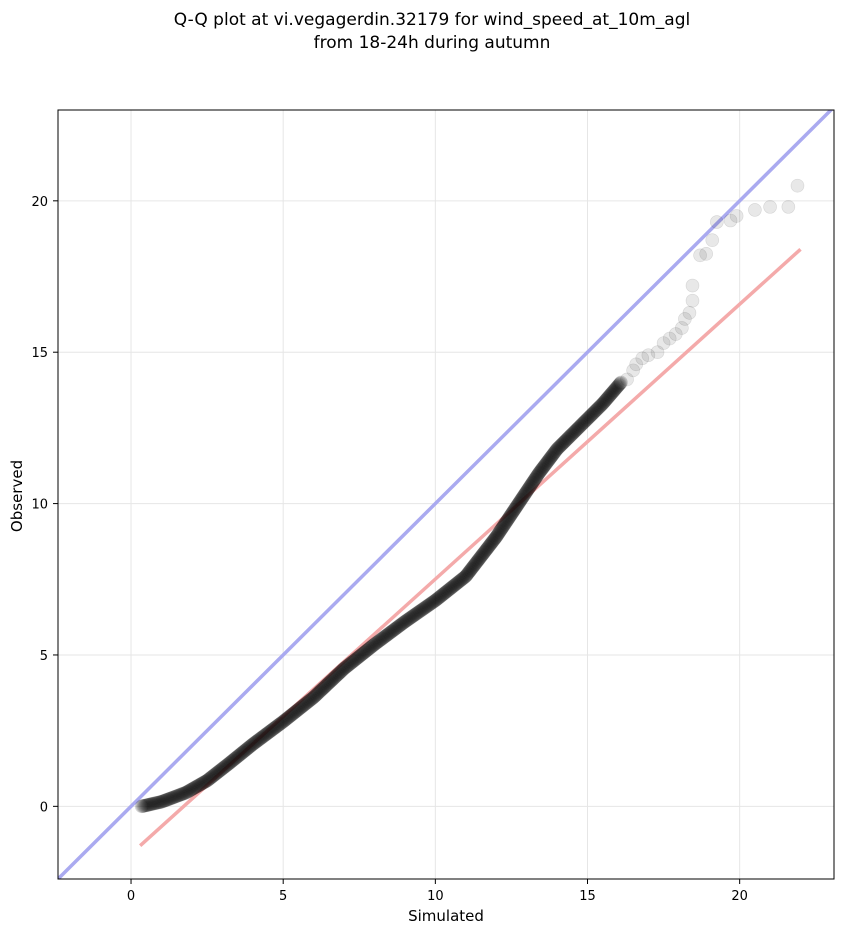 This screenshot has width=843, height=934. I want to click on y-tick-label: 20, so click(39, 202).